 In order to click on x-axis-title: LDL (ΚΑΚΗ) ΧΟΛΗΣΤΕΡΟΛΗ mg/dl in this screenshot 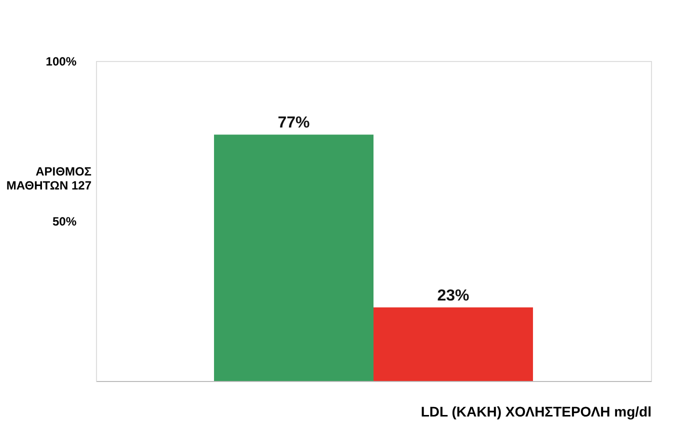, I will do `click(536, 412)`.